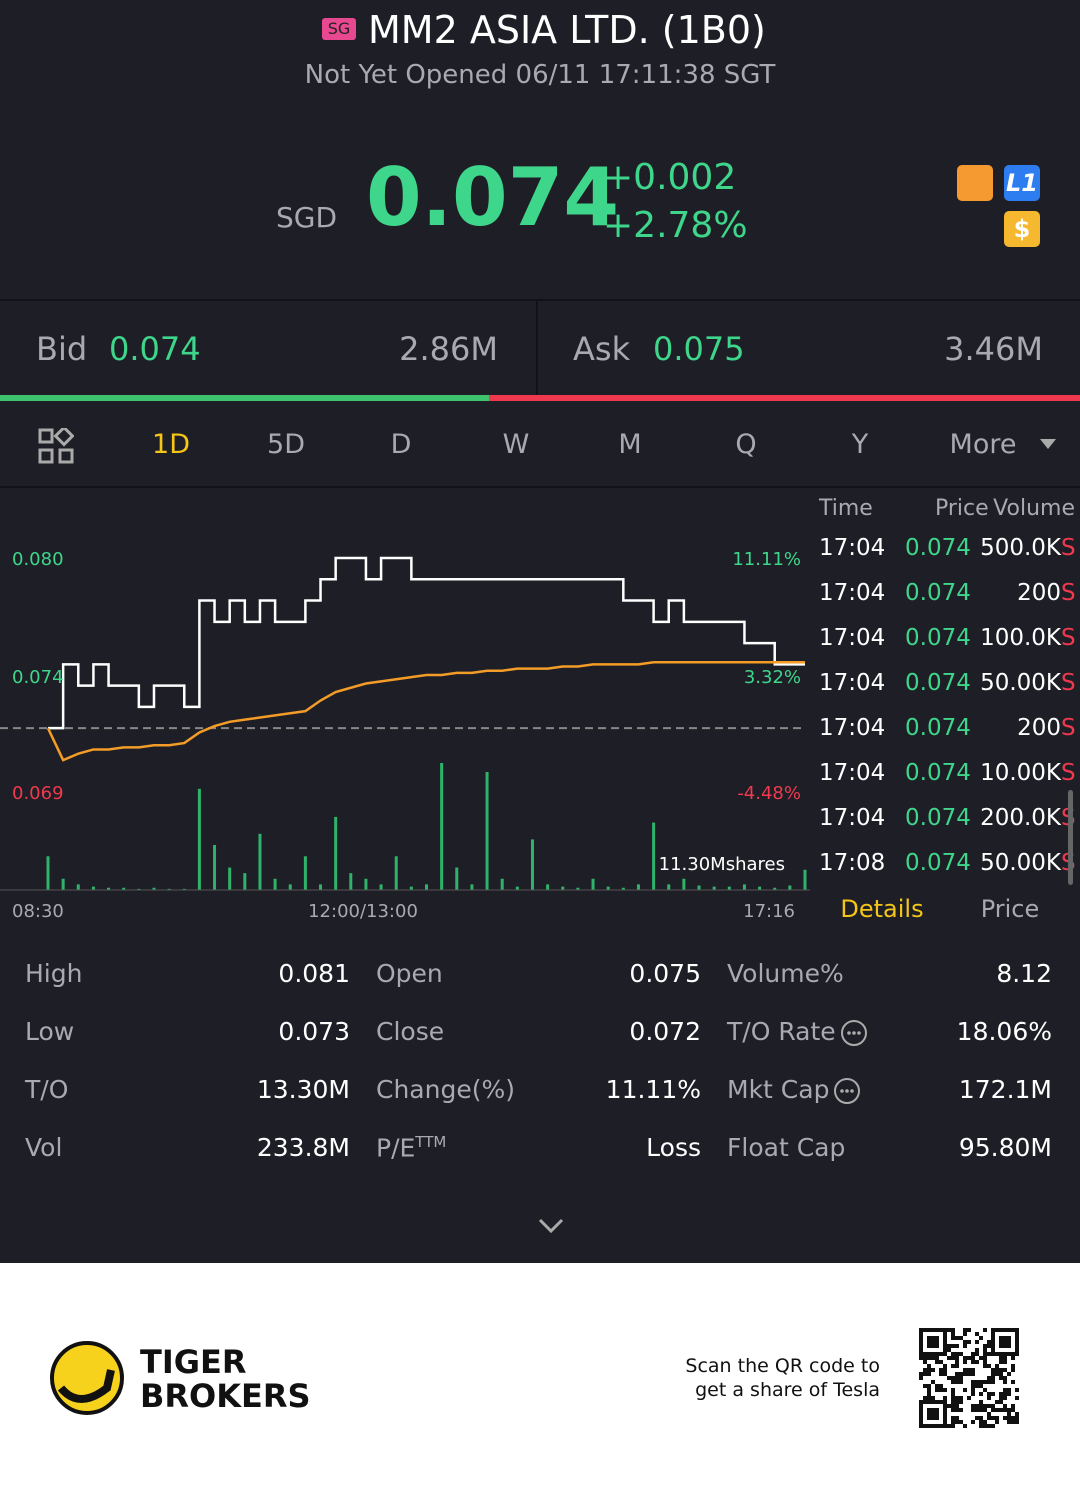 This screenshot has width=1080, height=1492. I want to click on header: Volume, so click(1034, 508).